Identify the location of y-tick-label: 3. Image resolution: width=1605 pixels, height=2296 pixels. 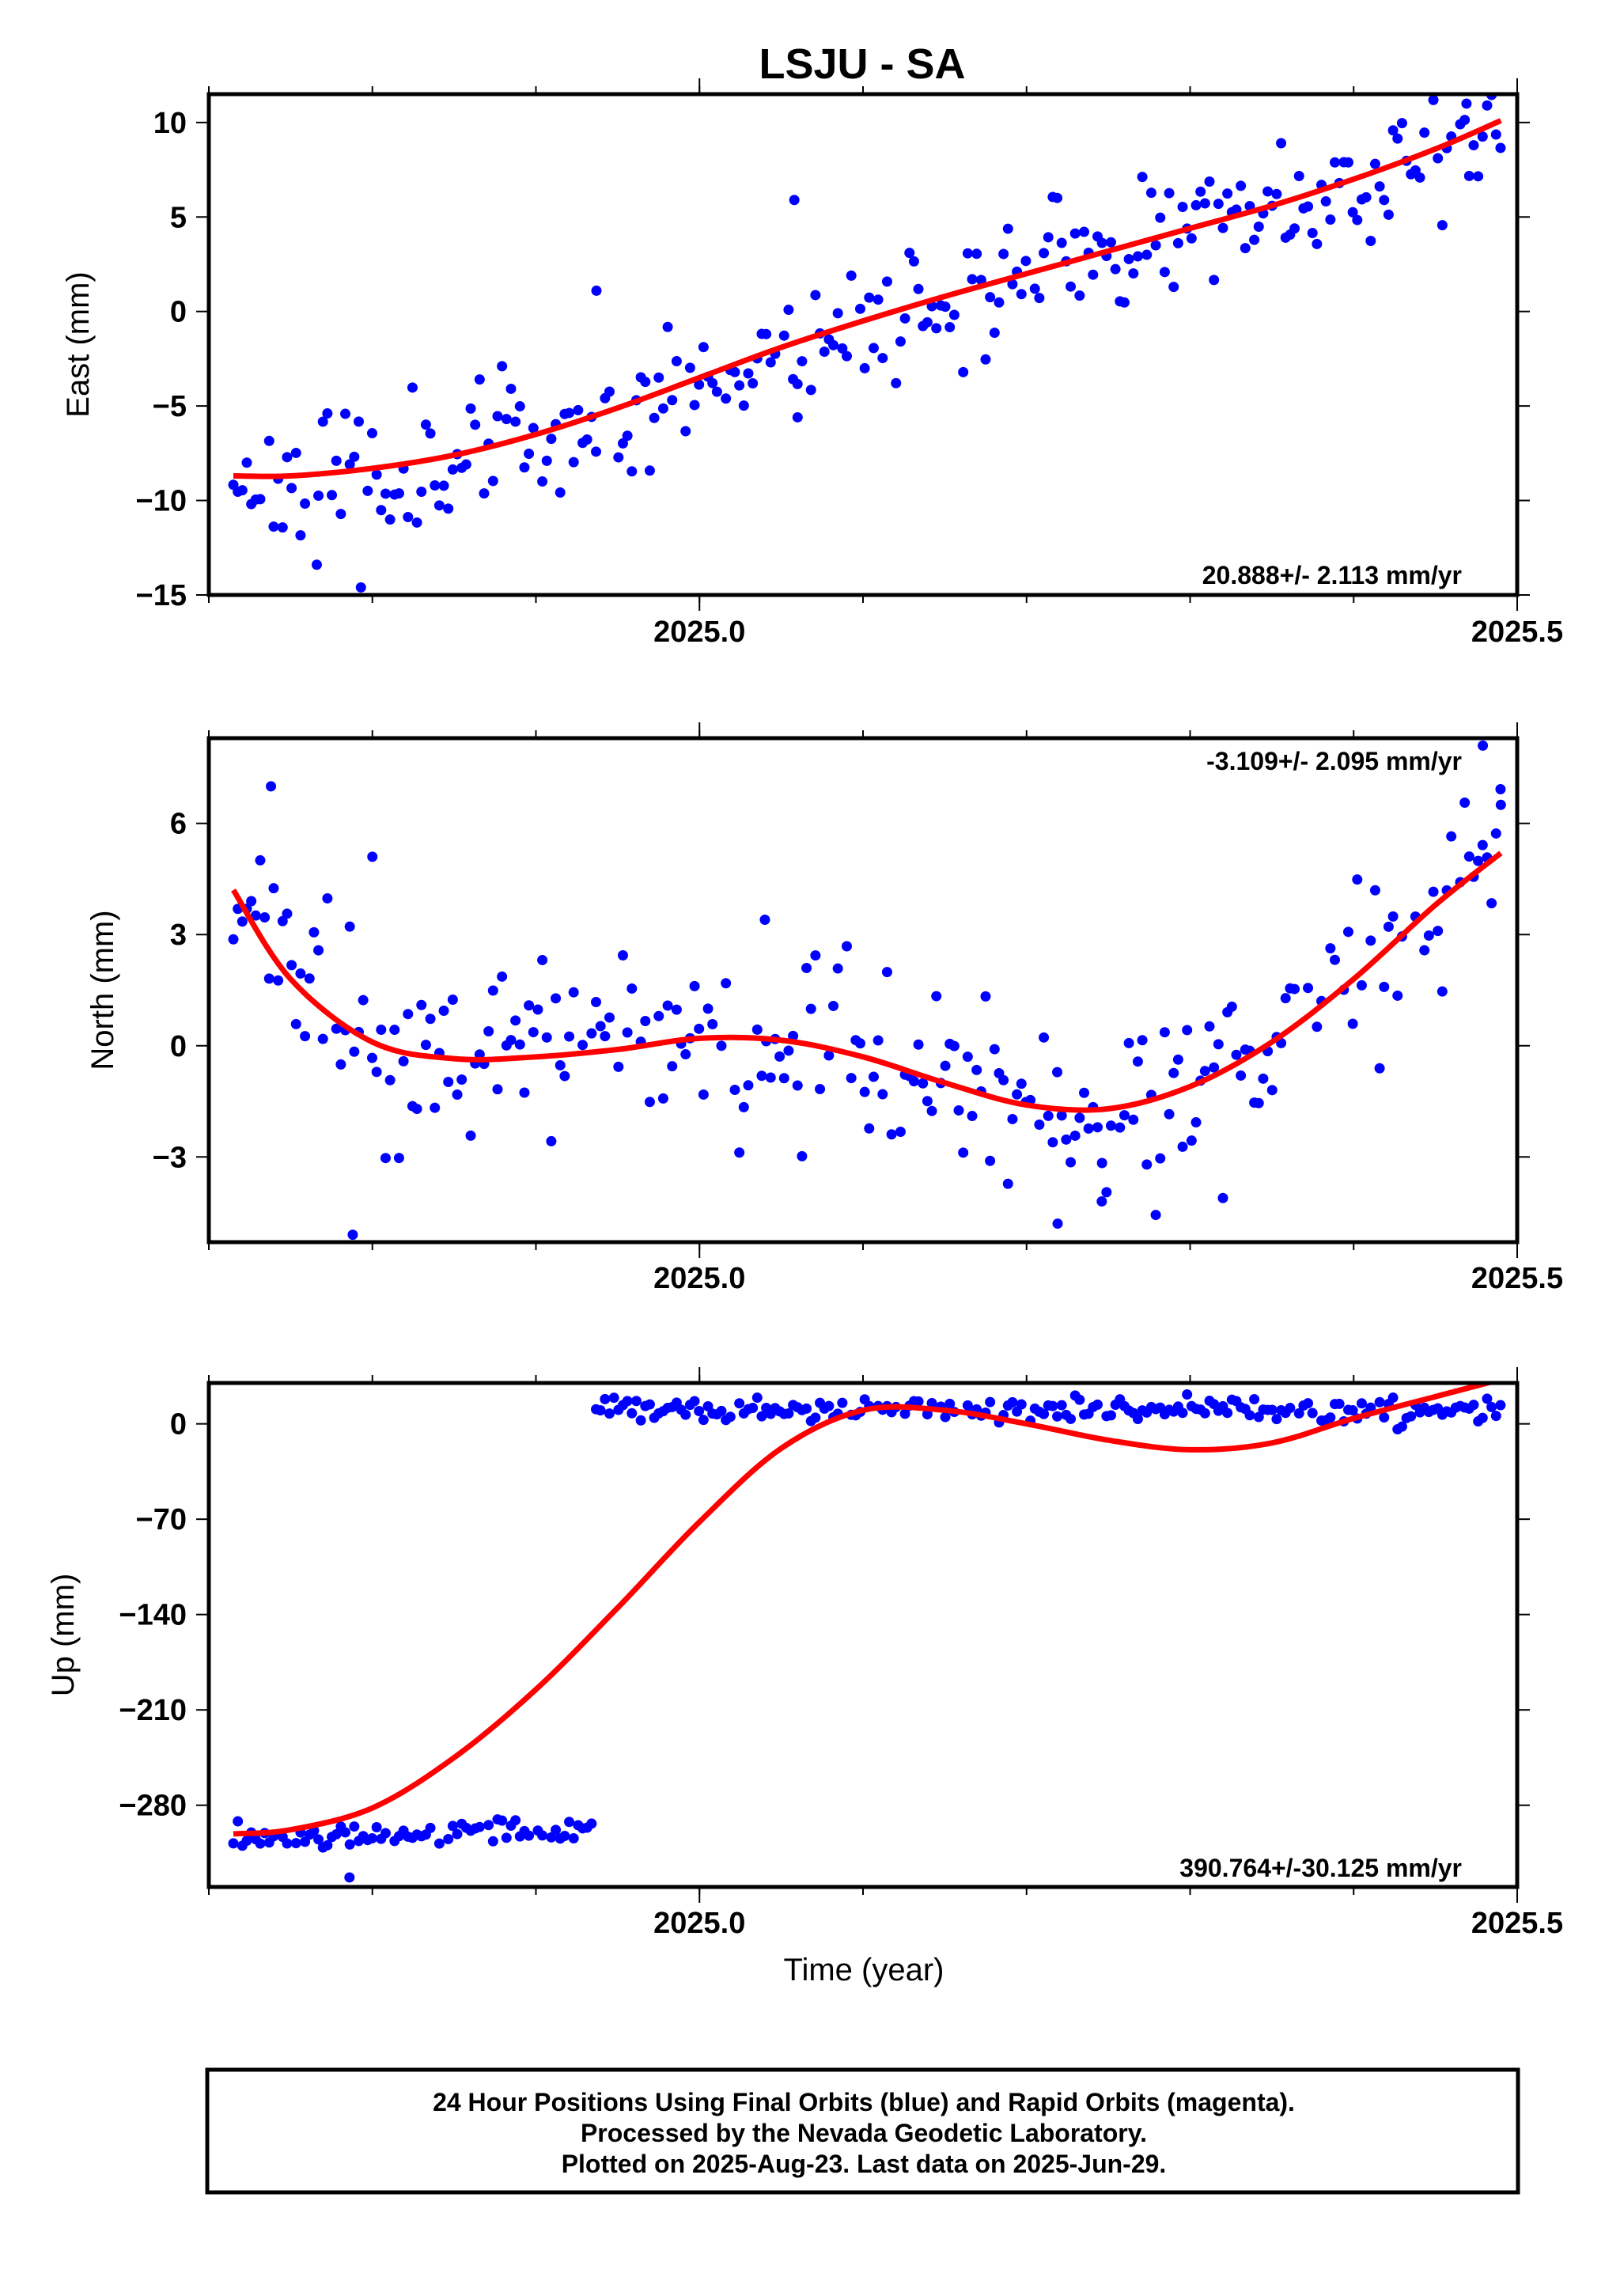
(178, 935).